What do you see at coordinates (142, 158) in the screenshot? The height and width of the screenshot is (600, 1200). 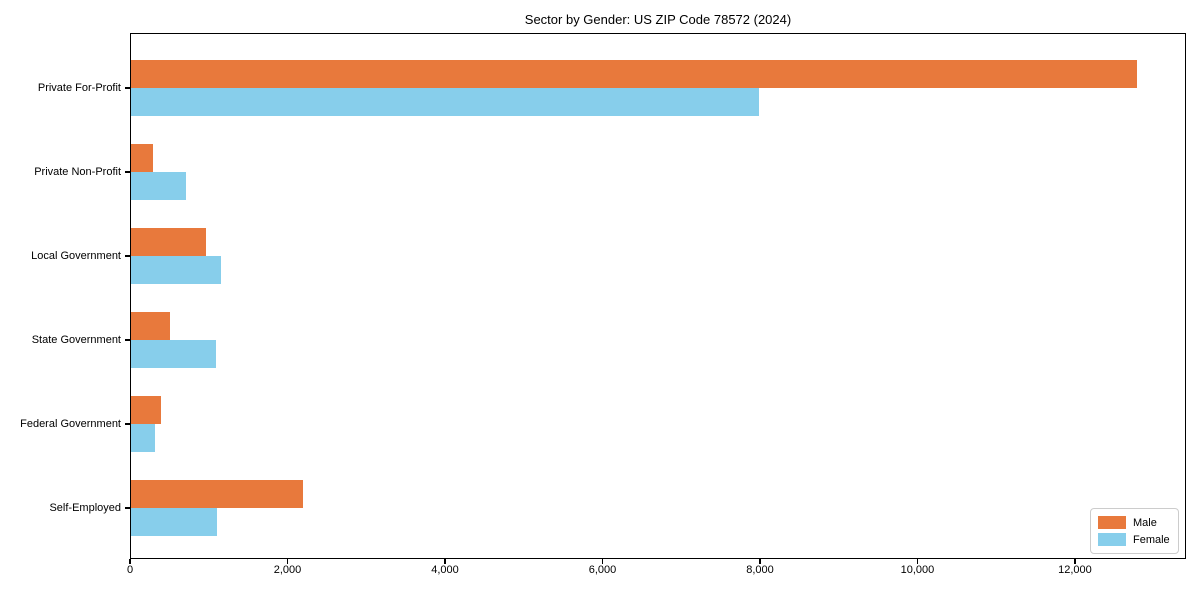 I see `bar-male-private-non-profit` at bounding box center [142, 158].